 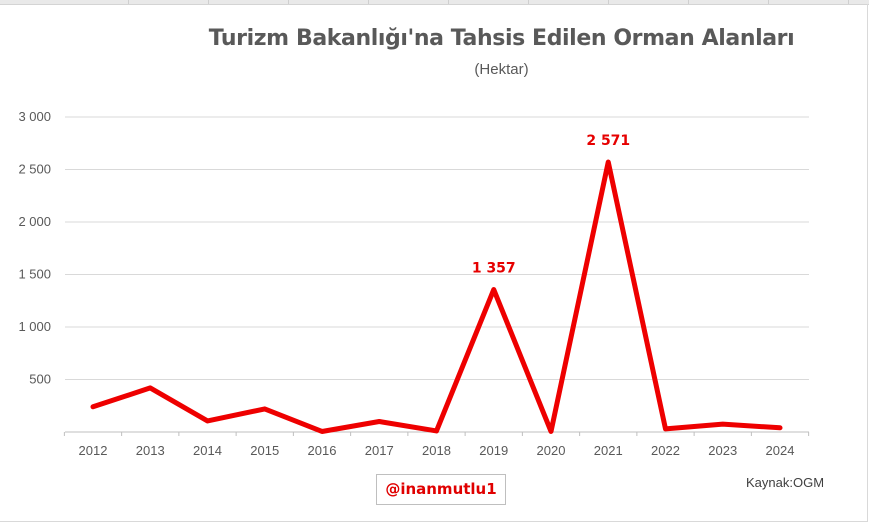 What do you see at coordinates (34, 116) in the screenshot?
I see `y-tick-label: 3 000` at bounding box center [34, 116].